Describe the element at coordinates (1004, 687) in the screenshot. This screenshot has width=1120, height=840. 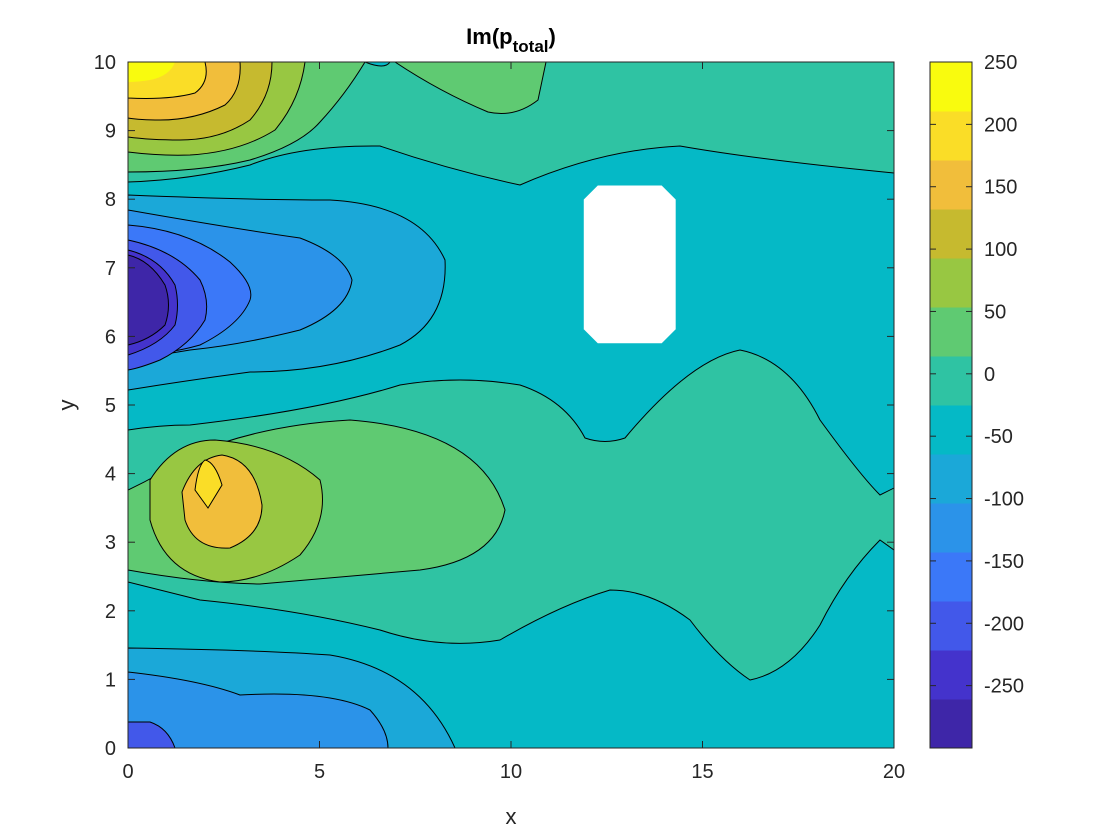
I see `colorbar-tick-label: -250` at that location.